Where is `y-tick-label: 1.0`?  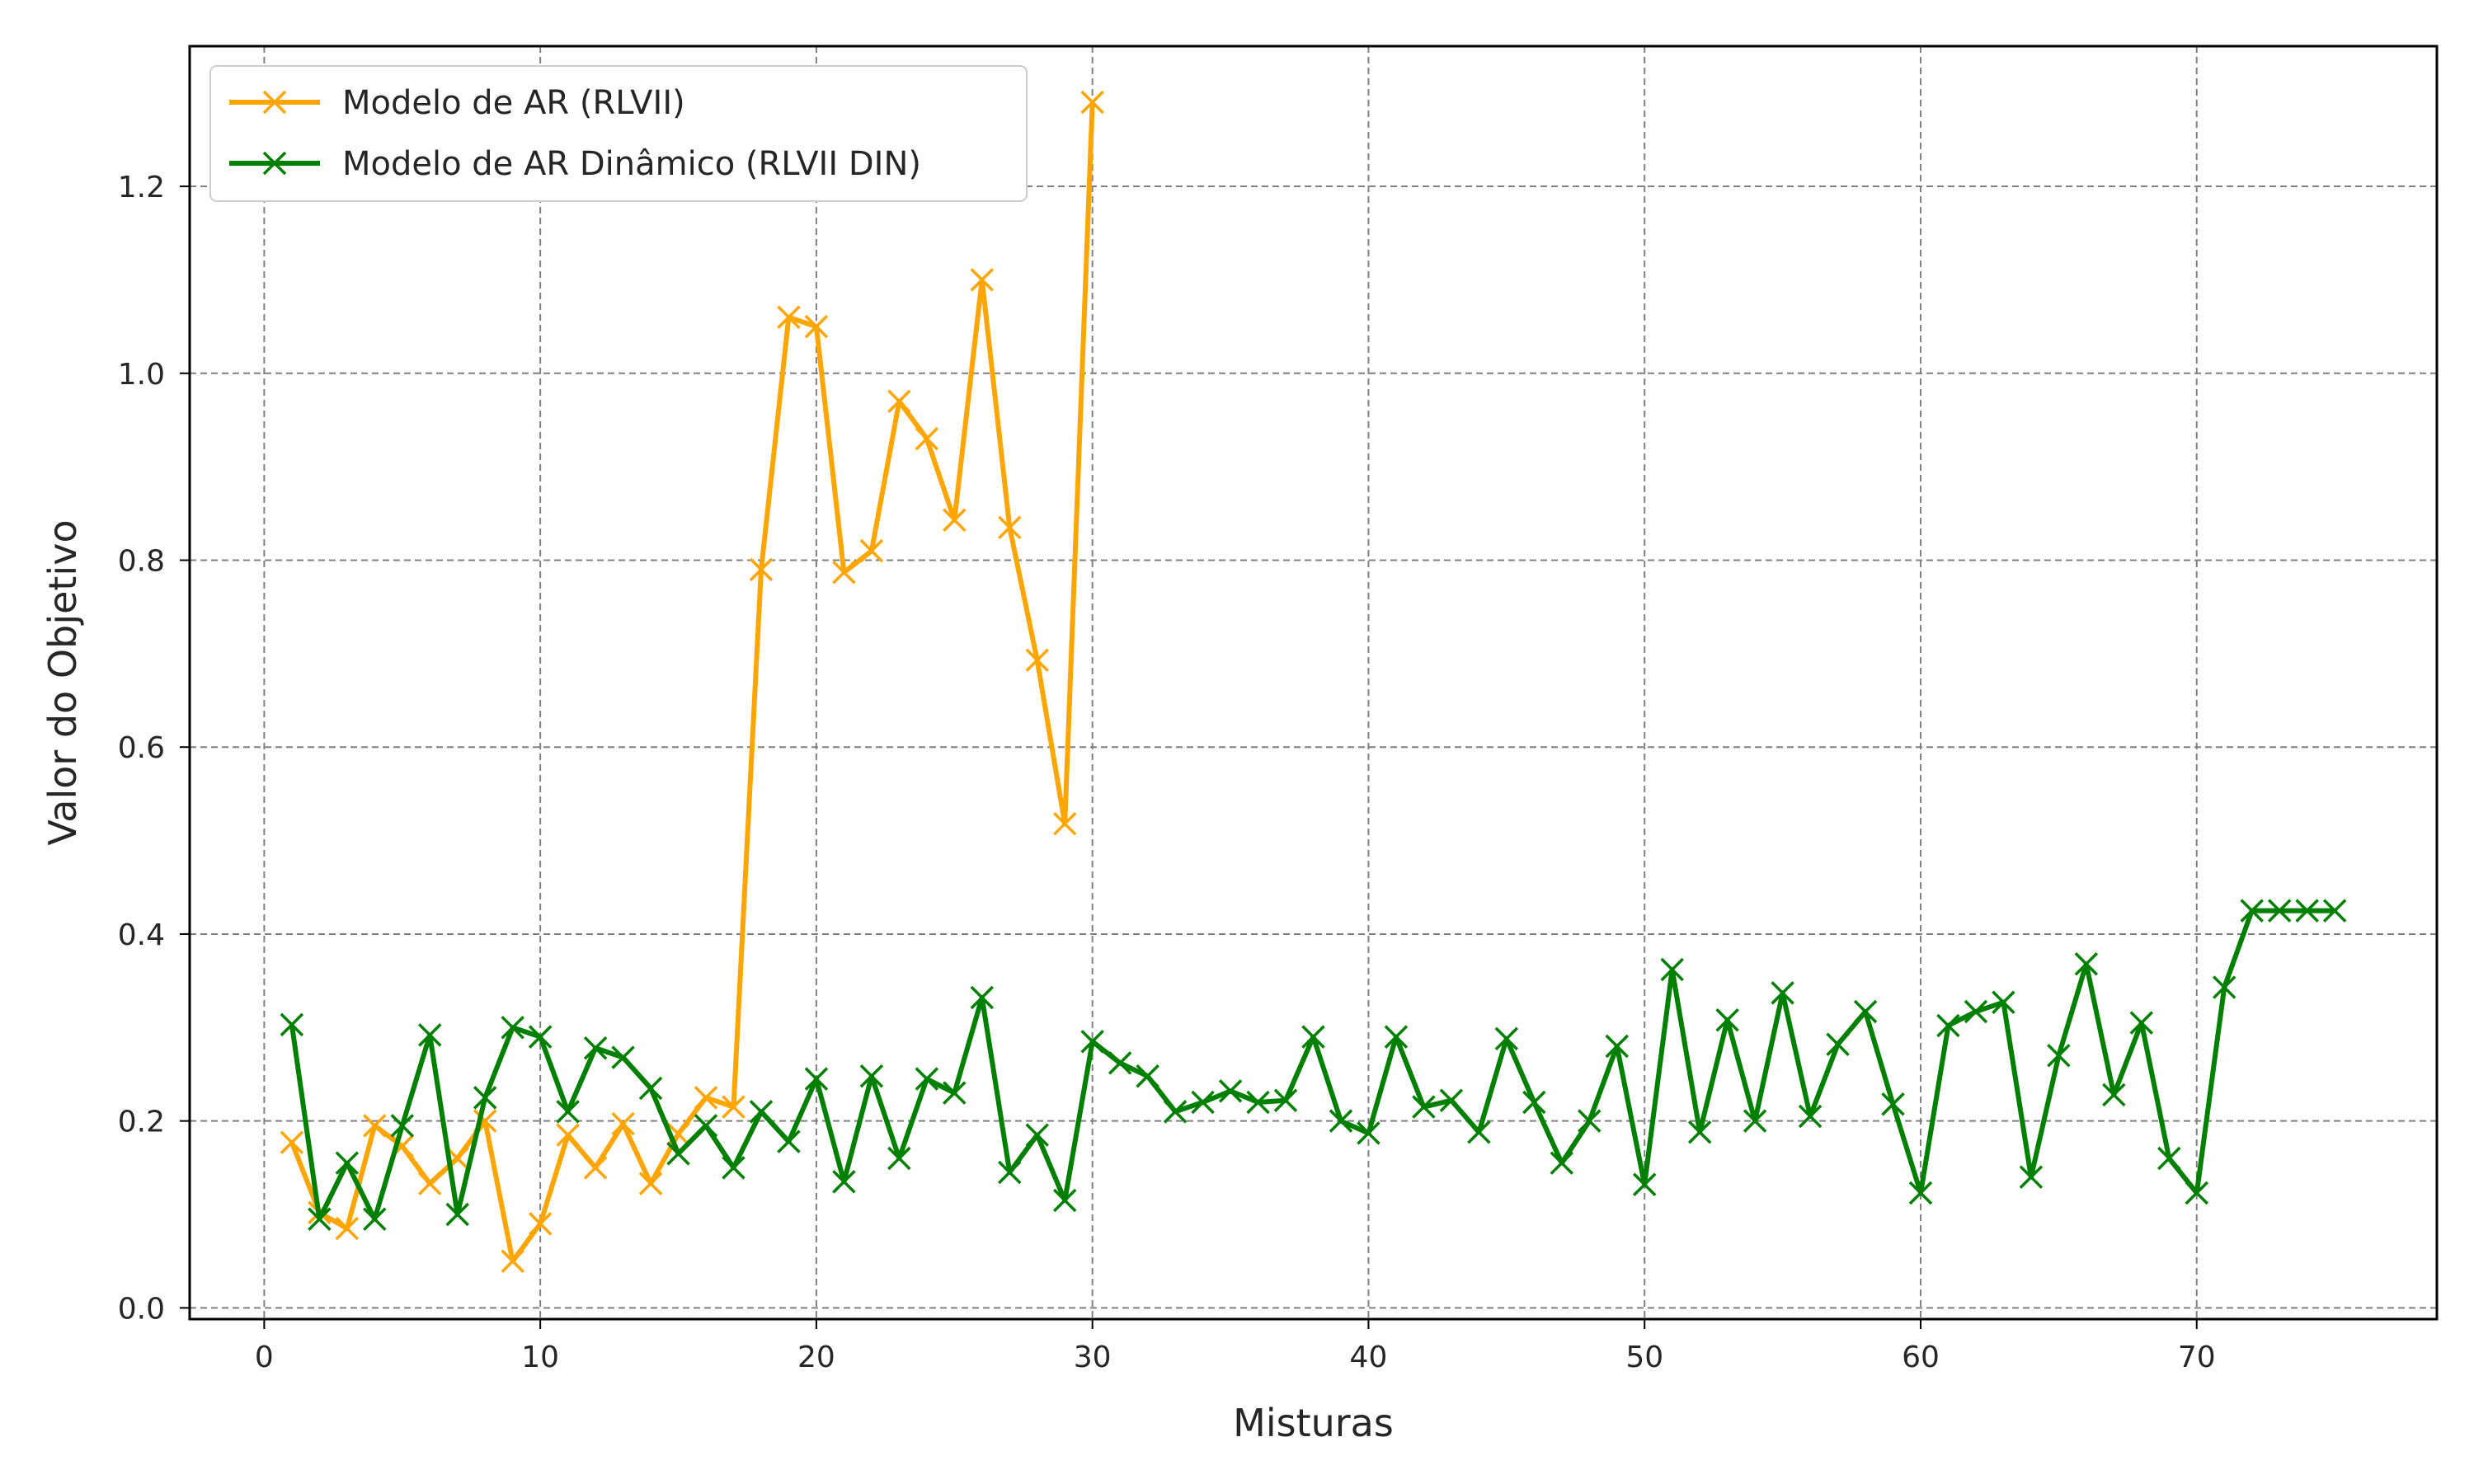 y-tick-label: 1.0 is located at coordinates (141, 375).